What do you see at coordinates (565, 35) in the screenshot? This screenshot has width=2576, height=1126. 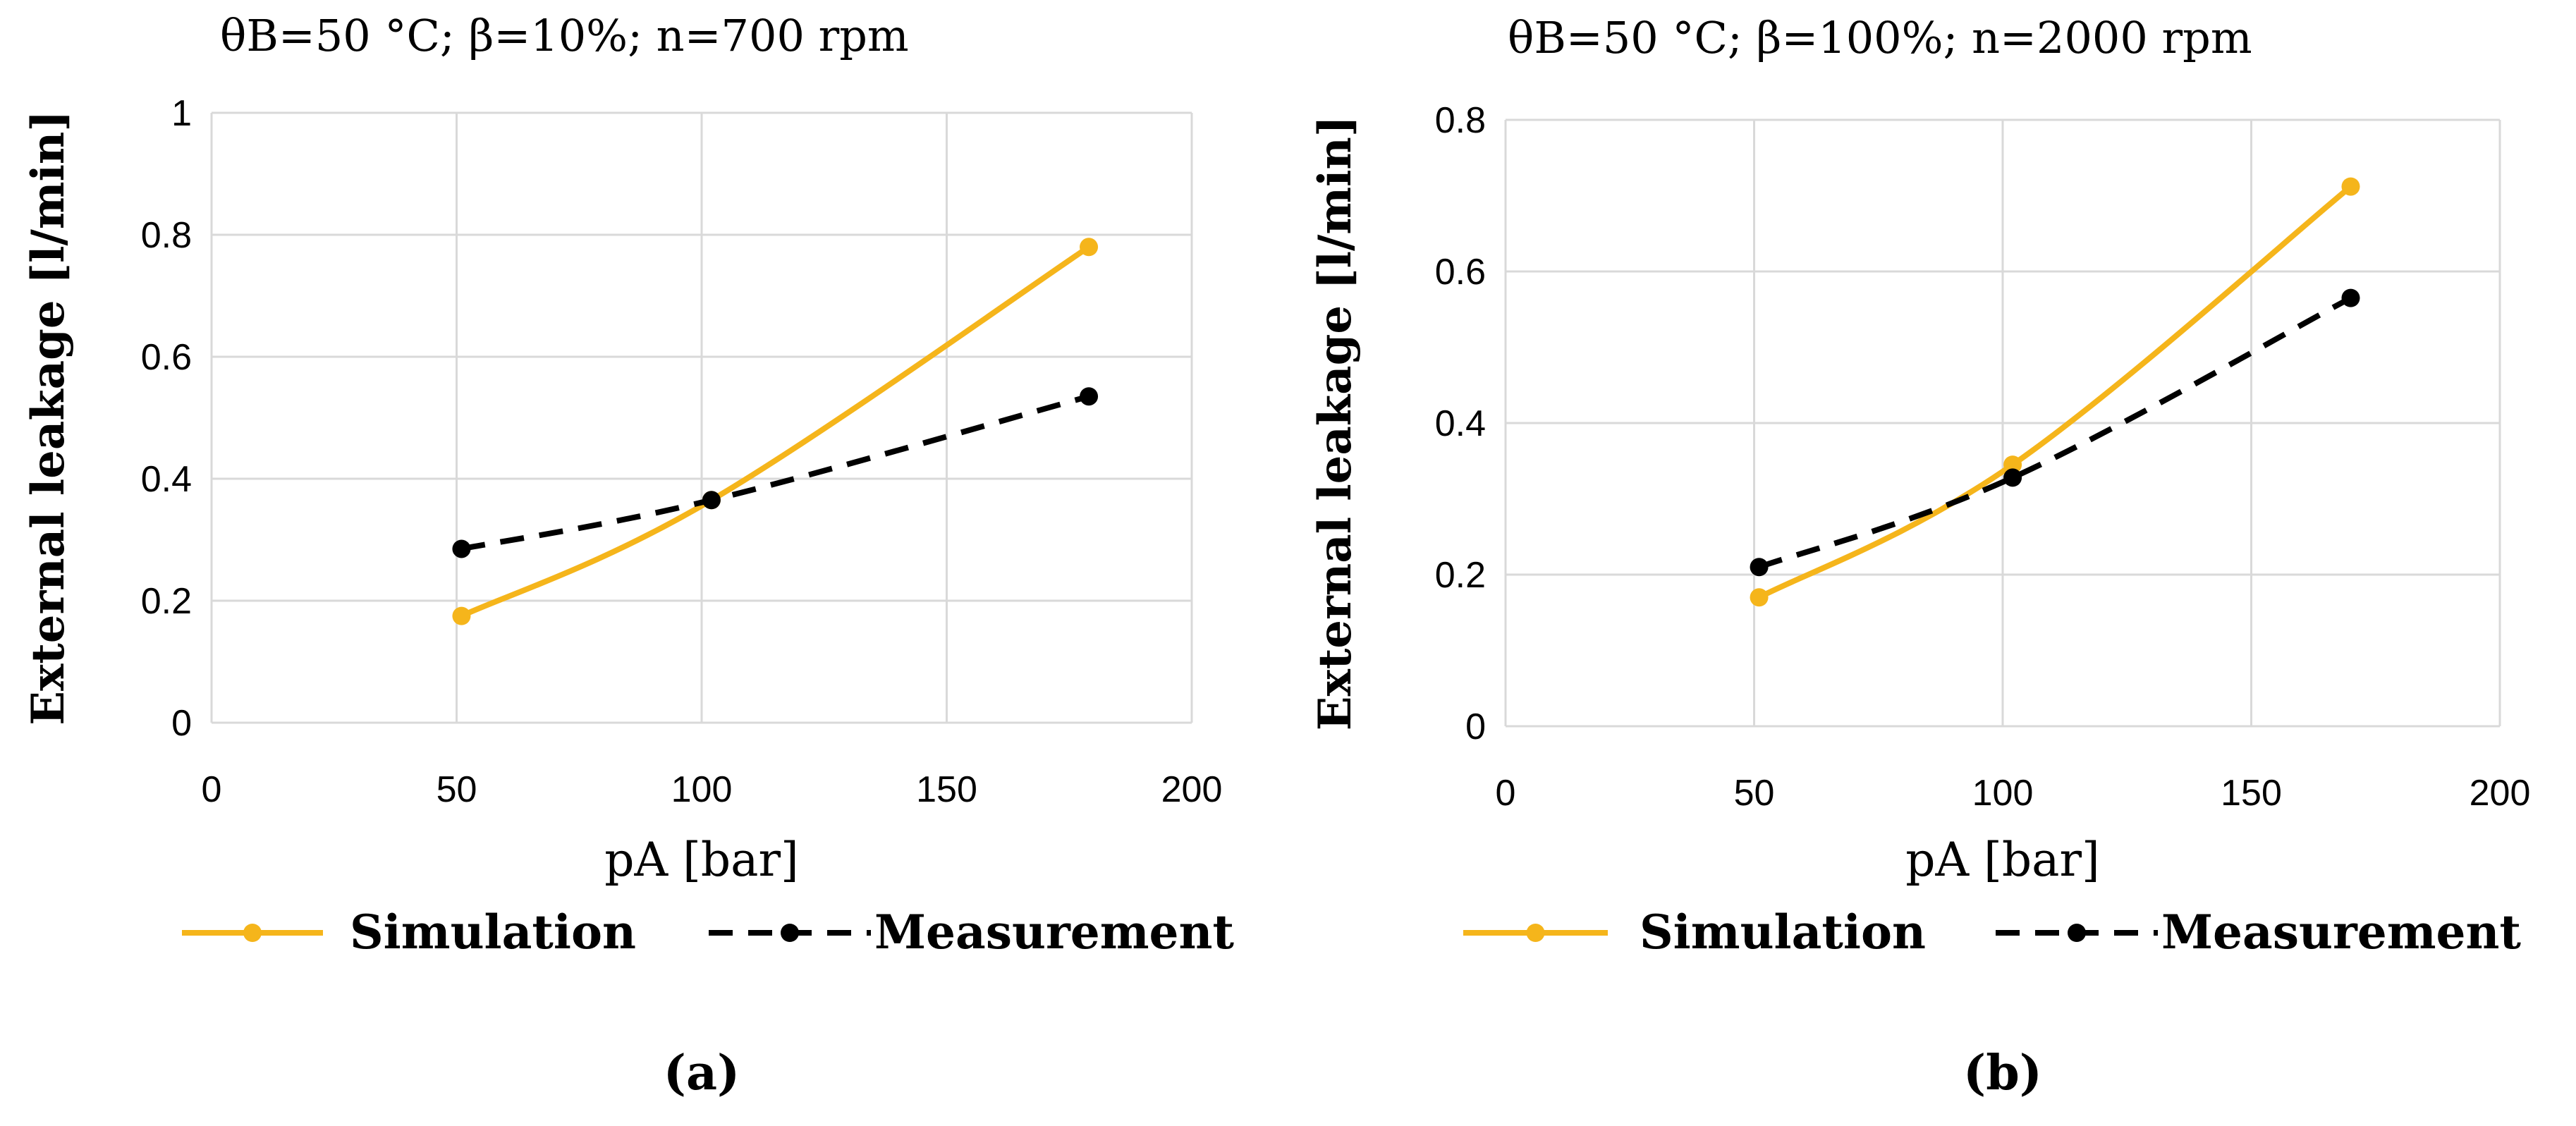 I see `chart-title: θB=50 °C; β=10%; n=700 rpm` at bounding box center [565, 35].